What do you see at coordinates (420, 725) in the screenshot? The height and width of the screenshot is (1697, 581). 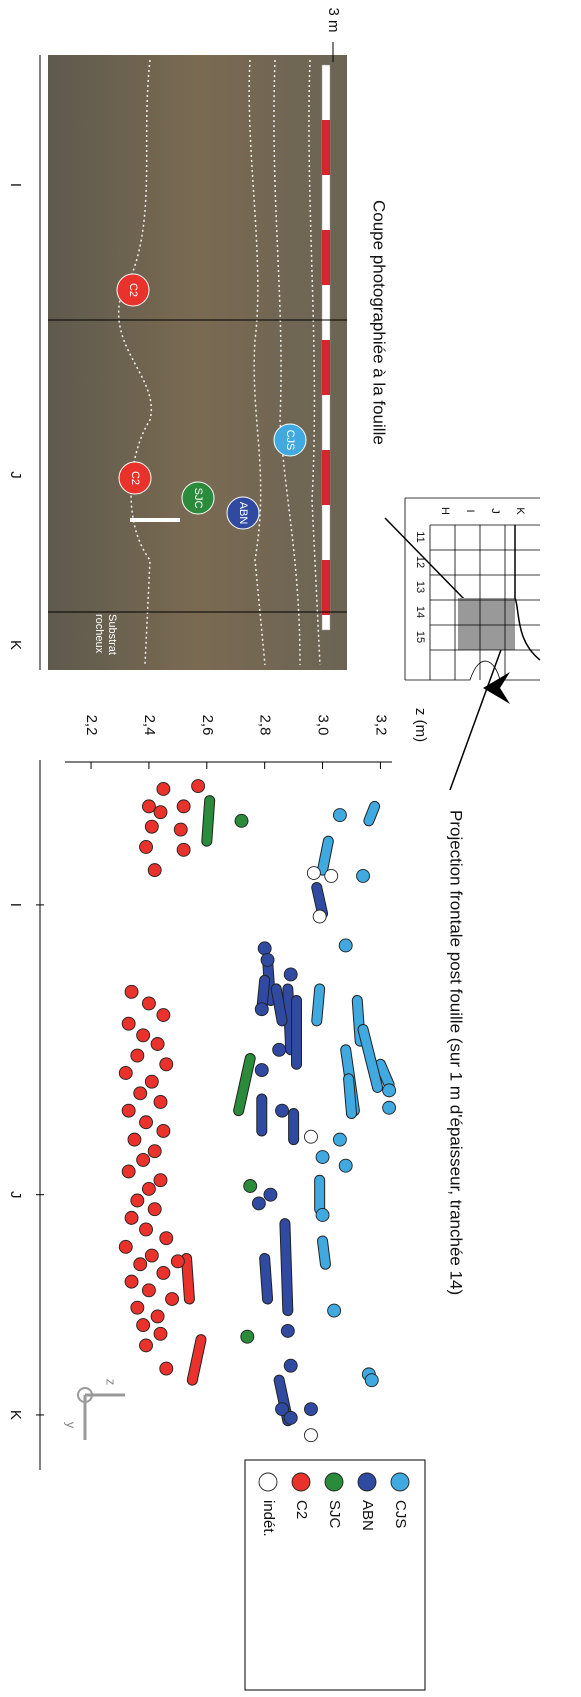 I see `z-axis-label: z (m)` at bounding box center [420, 725].